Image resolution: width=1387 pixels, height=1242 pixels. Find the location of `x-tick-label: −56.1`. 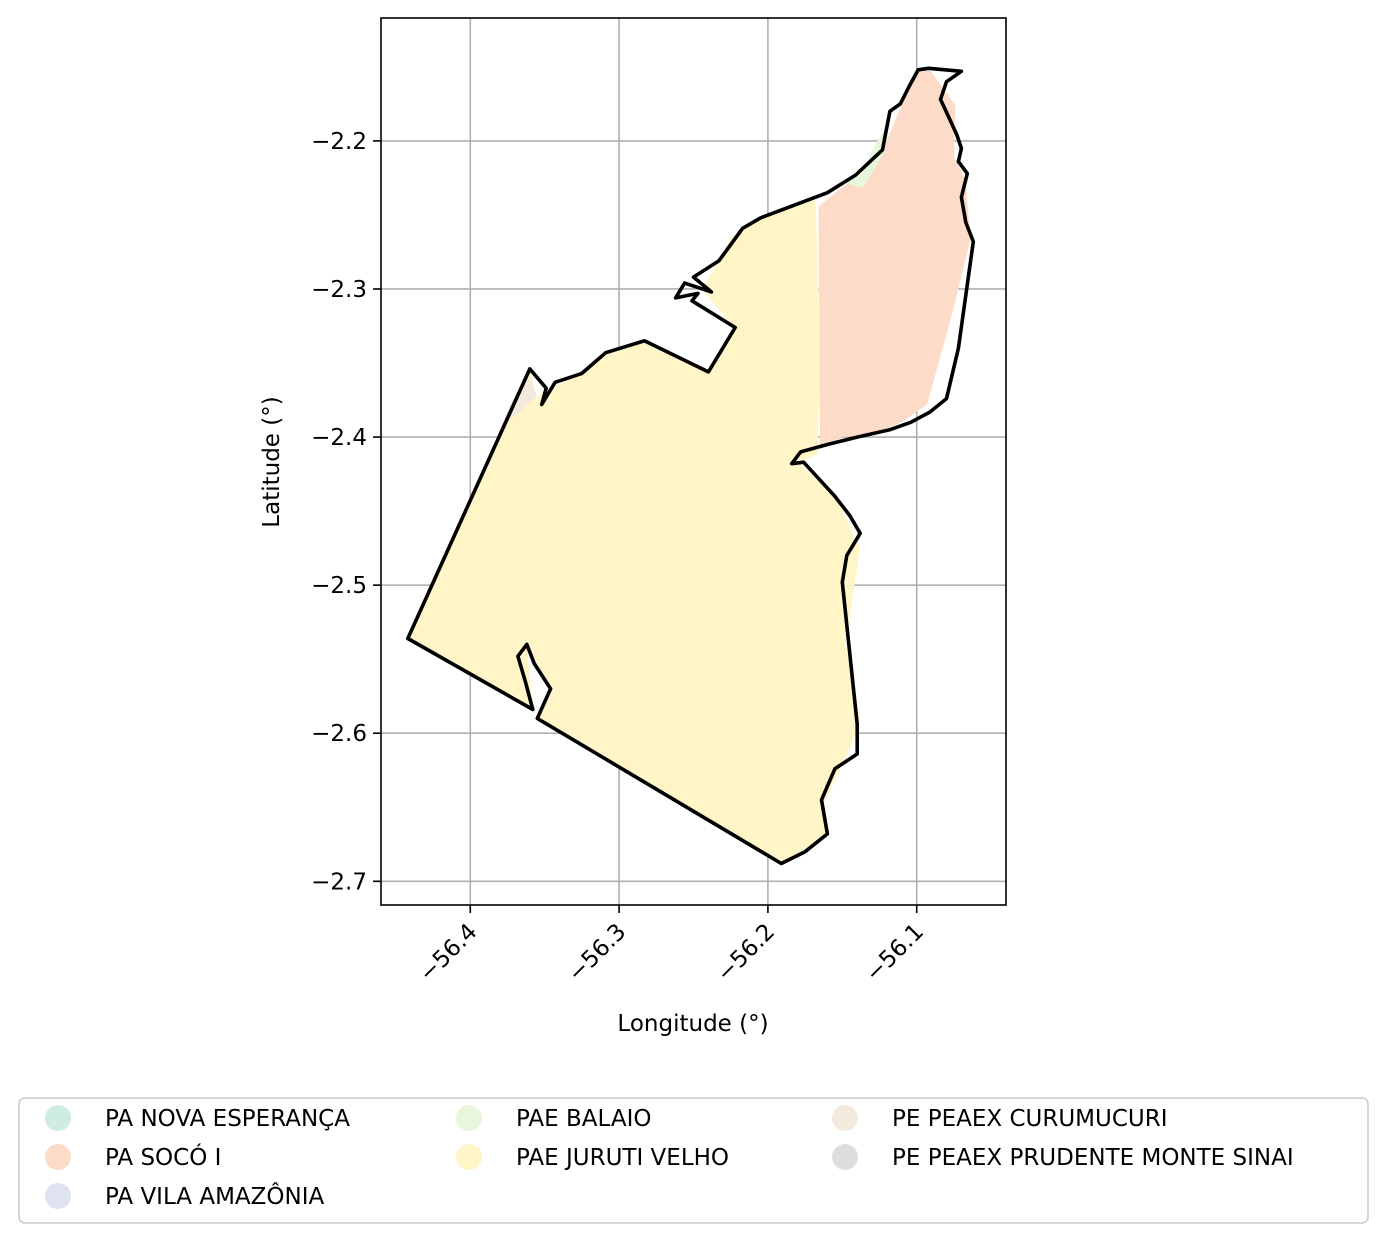

x-tick-label: −56.1 is located at coordinates (895, 953).